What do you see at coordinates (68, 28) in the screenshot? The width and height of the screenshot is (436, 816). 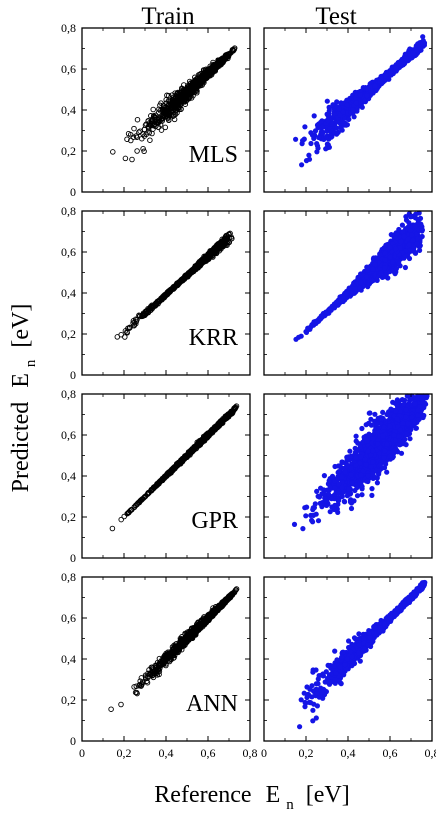 I see `y-tick-label: 0,8` at bounding box center [68, 28].